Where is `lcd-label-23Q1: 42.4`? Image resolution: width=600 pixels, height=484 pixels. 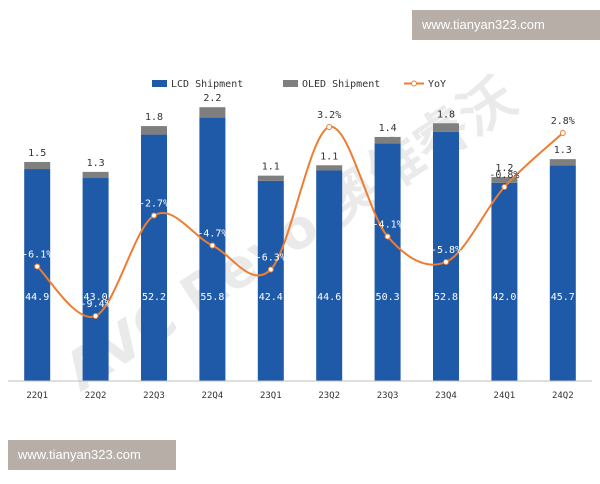
lcd-label-23Q1: 42.4 is located at coordinates (271, 297).